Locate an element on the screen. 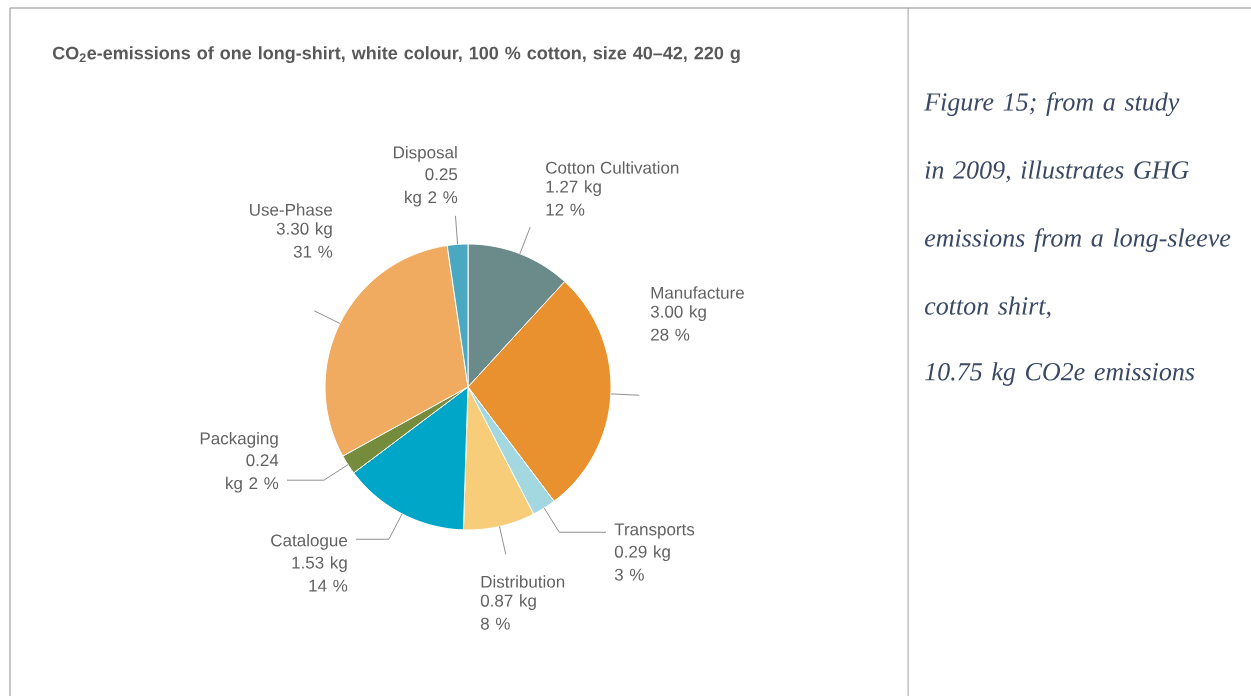 The width and height of the screenshot is (1251, 696). slice-label: Use-Phase is located at coordinates (291, 209).